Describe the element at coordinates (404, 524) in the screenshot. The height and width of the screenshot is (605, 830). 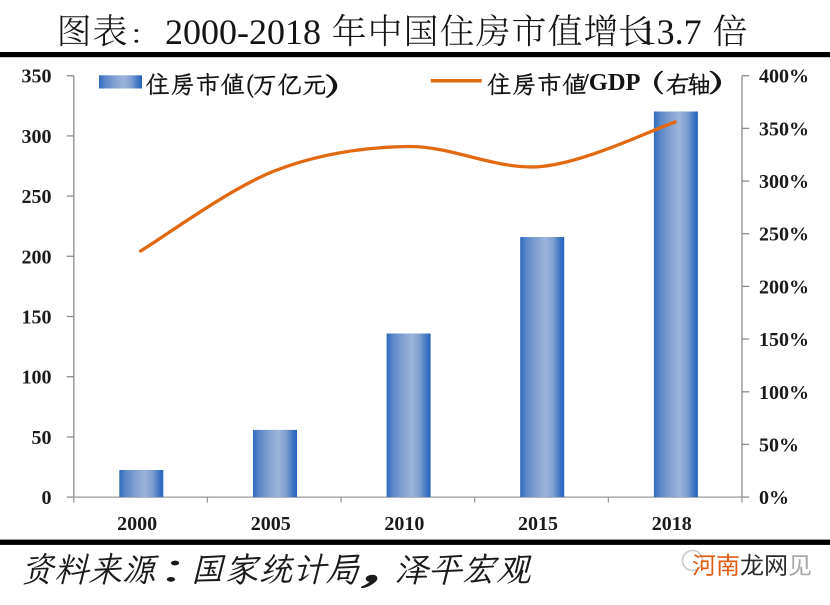
I see `svg-text: 2010` at that location.